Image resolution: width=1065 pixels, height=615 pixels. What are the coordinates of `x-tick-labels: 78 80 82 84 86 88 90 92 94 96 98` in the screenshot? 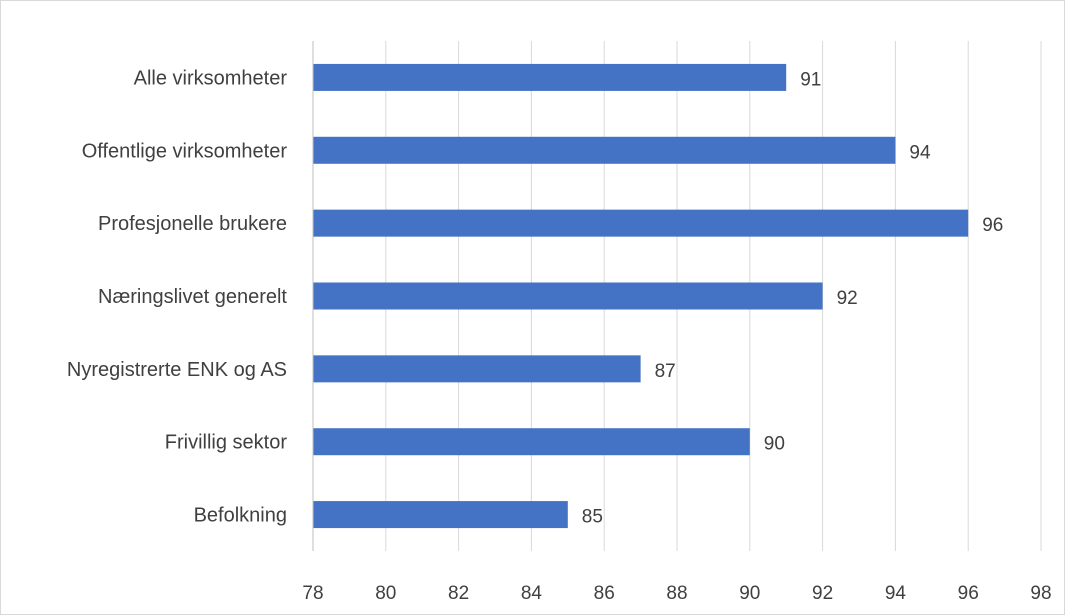 It's located at (676, 593).